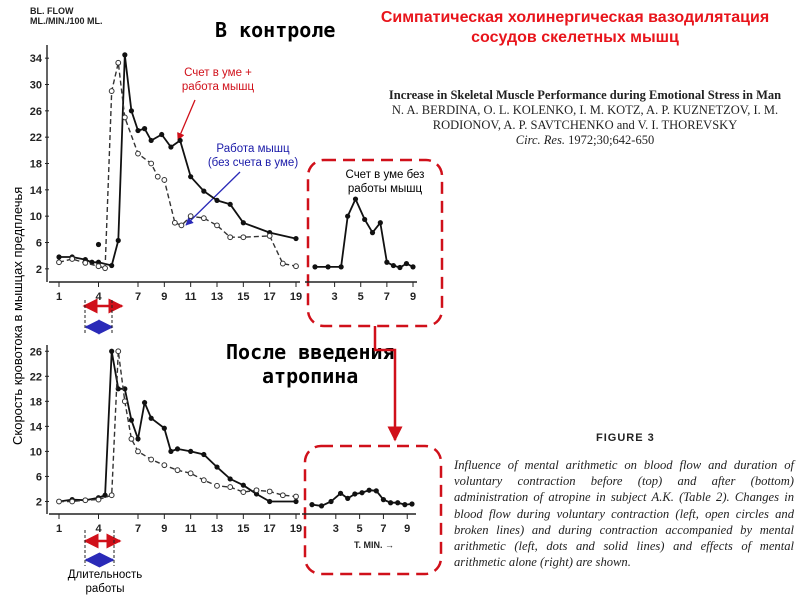 The image size is (800, 600). What do you see at coordinates (611, 140) in the screenshot?
I see `reference-pages: 1972;30;642-650` at bounding box center [611, 140].